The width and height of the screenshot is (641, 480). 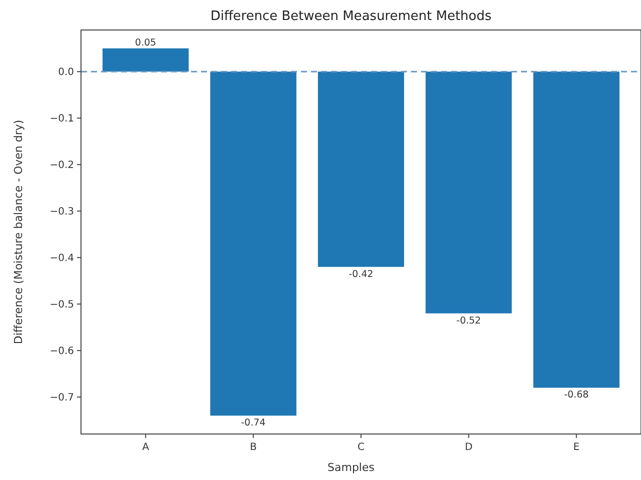 I want to click on x-tick-label: B, so click(x=253, y=447).